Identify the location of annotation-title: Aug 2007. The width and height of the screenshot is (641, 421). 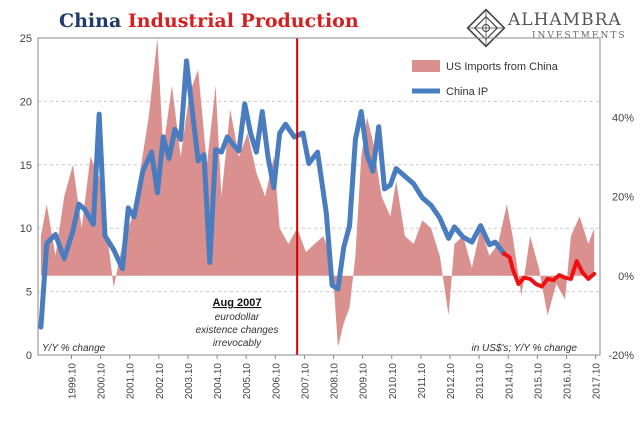
(237, 303).